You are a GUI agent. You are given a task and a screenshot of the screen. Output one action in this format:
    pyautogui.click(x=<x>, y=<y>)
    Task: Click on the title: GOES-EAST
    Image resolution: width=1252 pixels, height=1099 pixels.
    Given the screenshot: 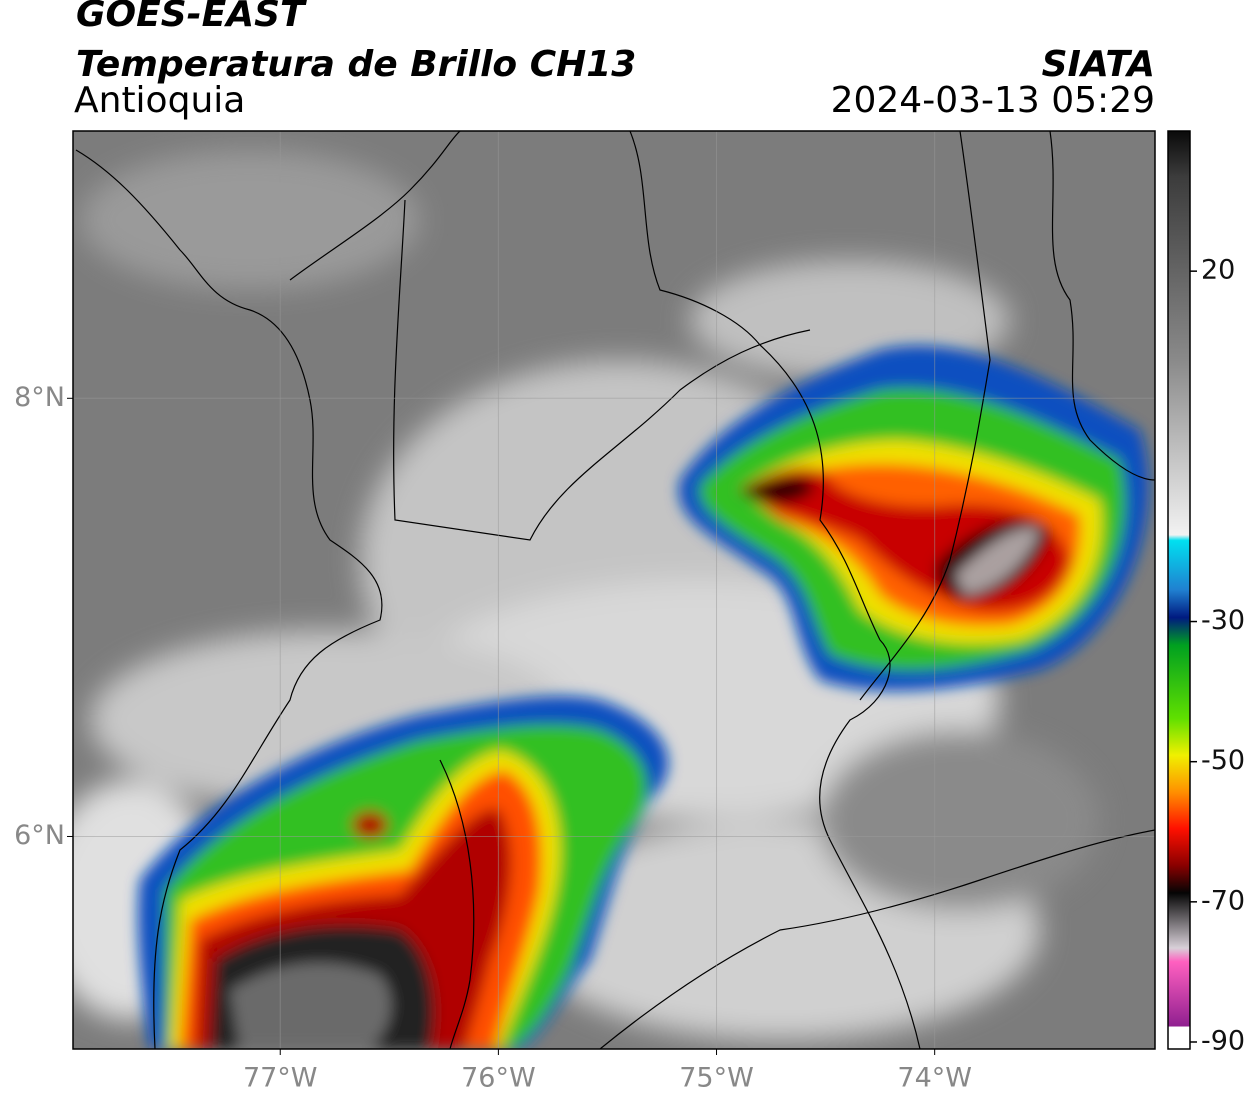 What is the action you would take?
    pyautogui.click(x=191, y=17)
    